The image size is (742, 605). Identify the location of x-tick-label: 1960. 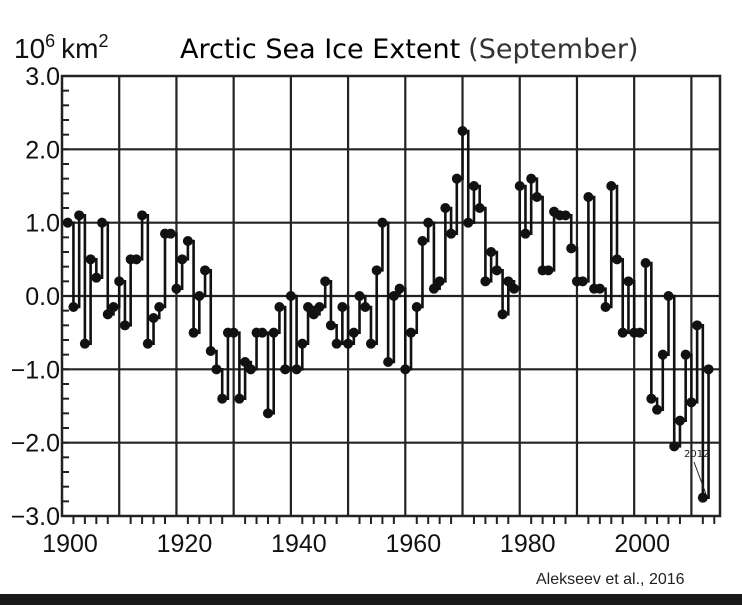
(413, 544).